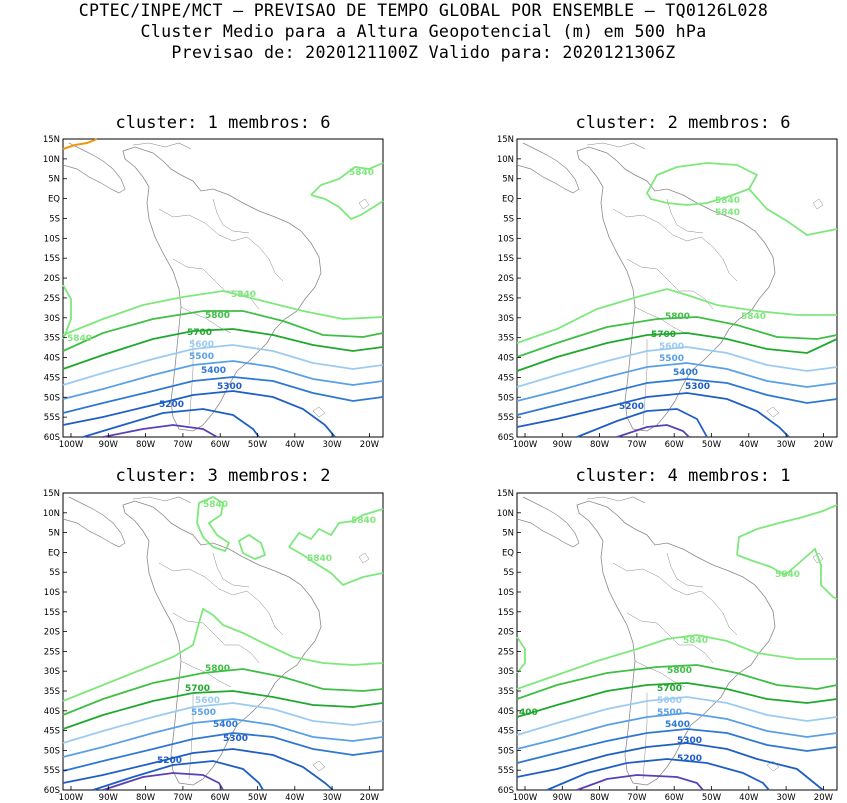 The image size is (847, 803). Describe the element at coordinates (51, 160) in the screenshot. I see `lat-tick-label: 10N` at that location.